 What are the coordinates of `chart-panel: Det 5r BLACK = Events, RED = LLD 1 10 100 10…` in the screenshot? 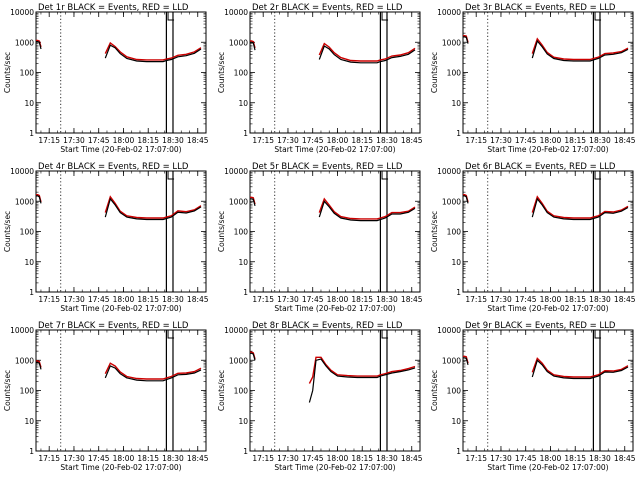 It's located at (320, 237).